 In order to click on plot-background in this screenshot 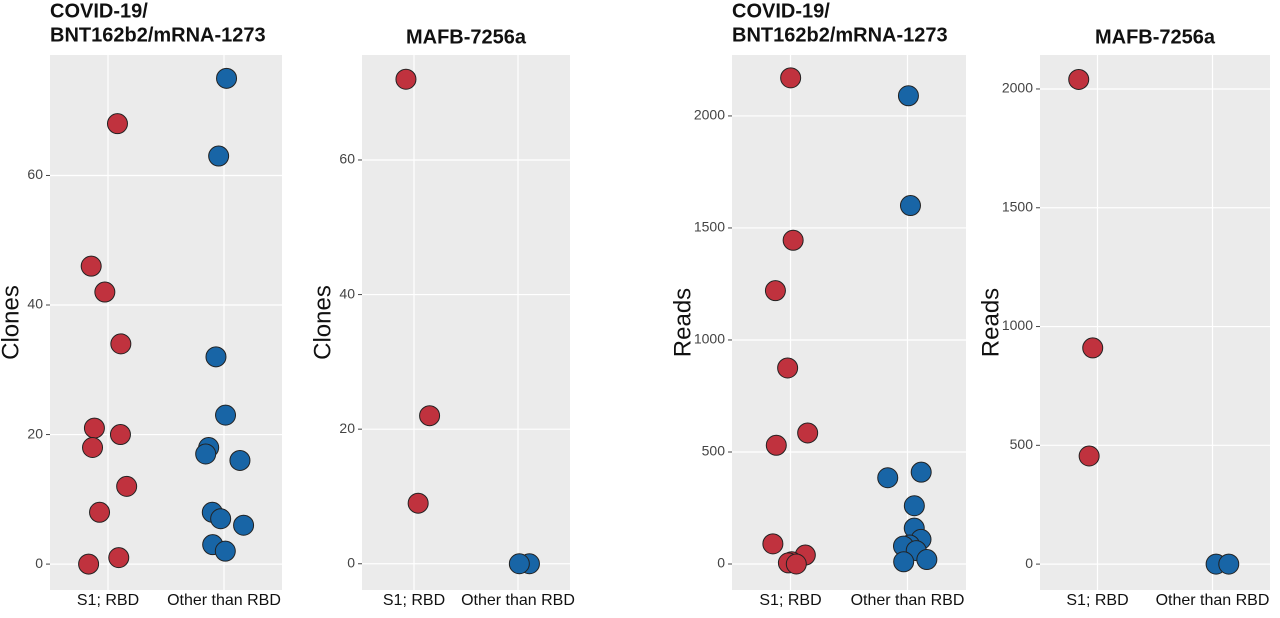, I will do `click(466, 322)`.